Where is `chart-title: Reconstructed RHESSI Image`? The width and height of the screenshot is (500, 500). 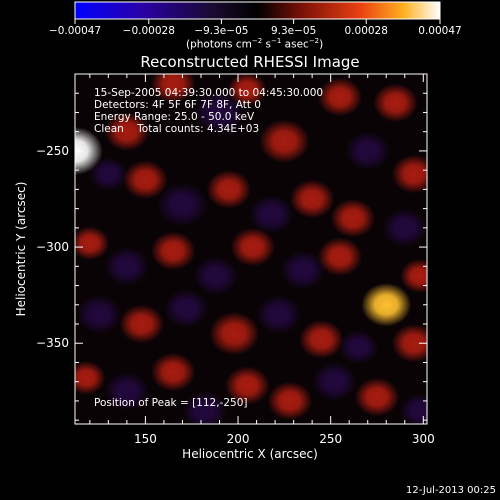 chart-title: Reconstructed RHESSI Image is located at coordinates (250, 62).